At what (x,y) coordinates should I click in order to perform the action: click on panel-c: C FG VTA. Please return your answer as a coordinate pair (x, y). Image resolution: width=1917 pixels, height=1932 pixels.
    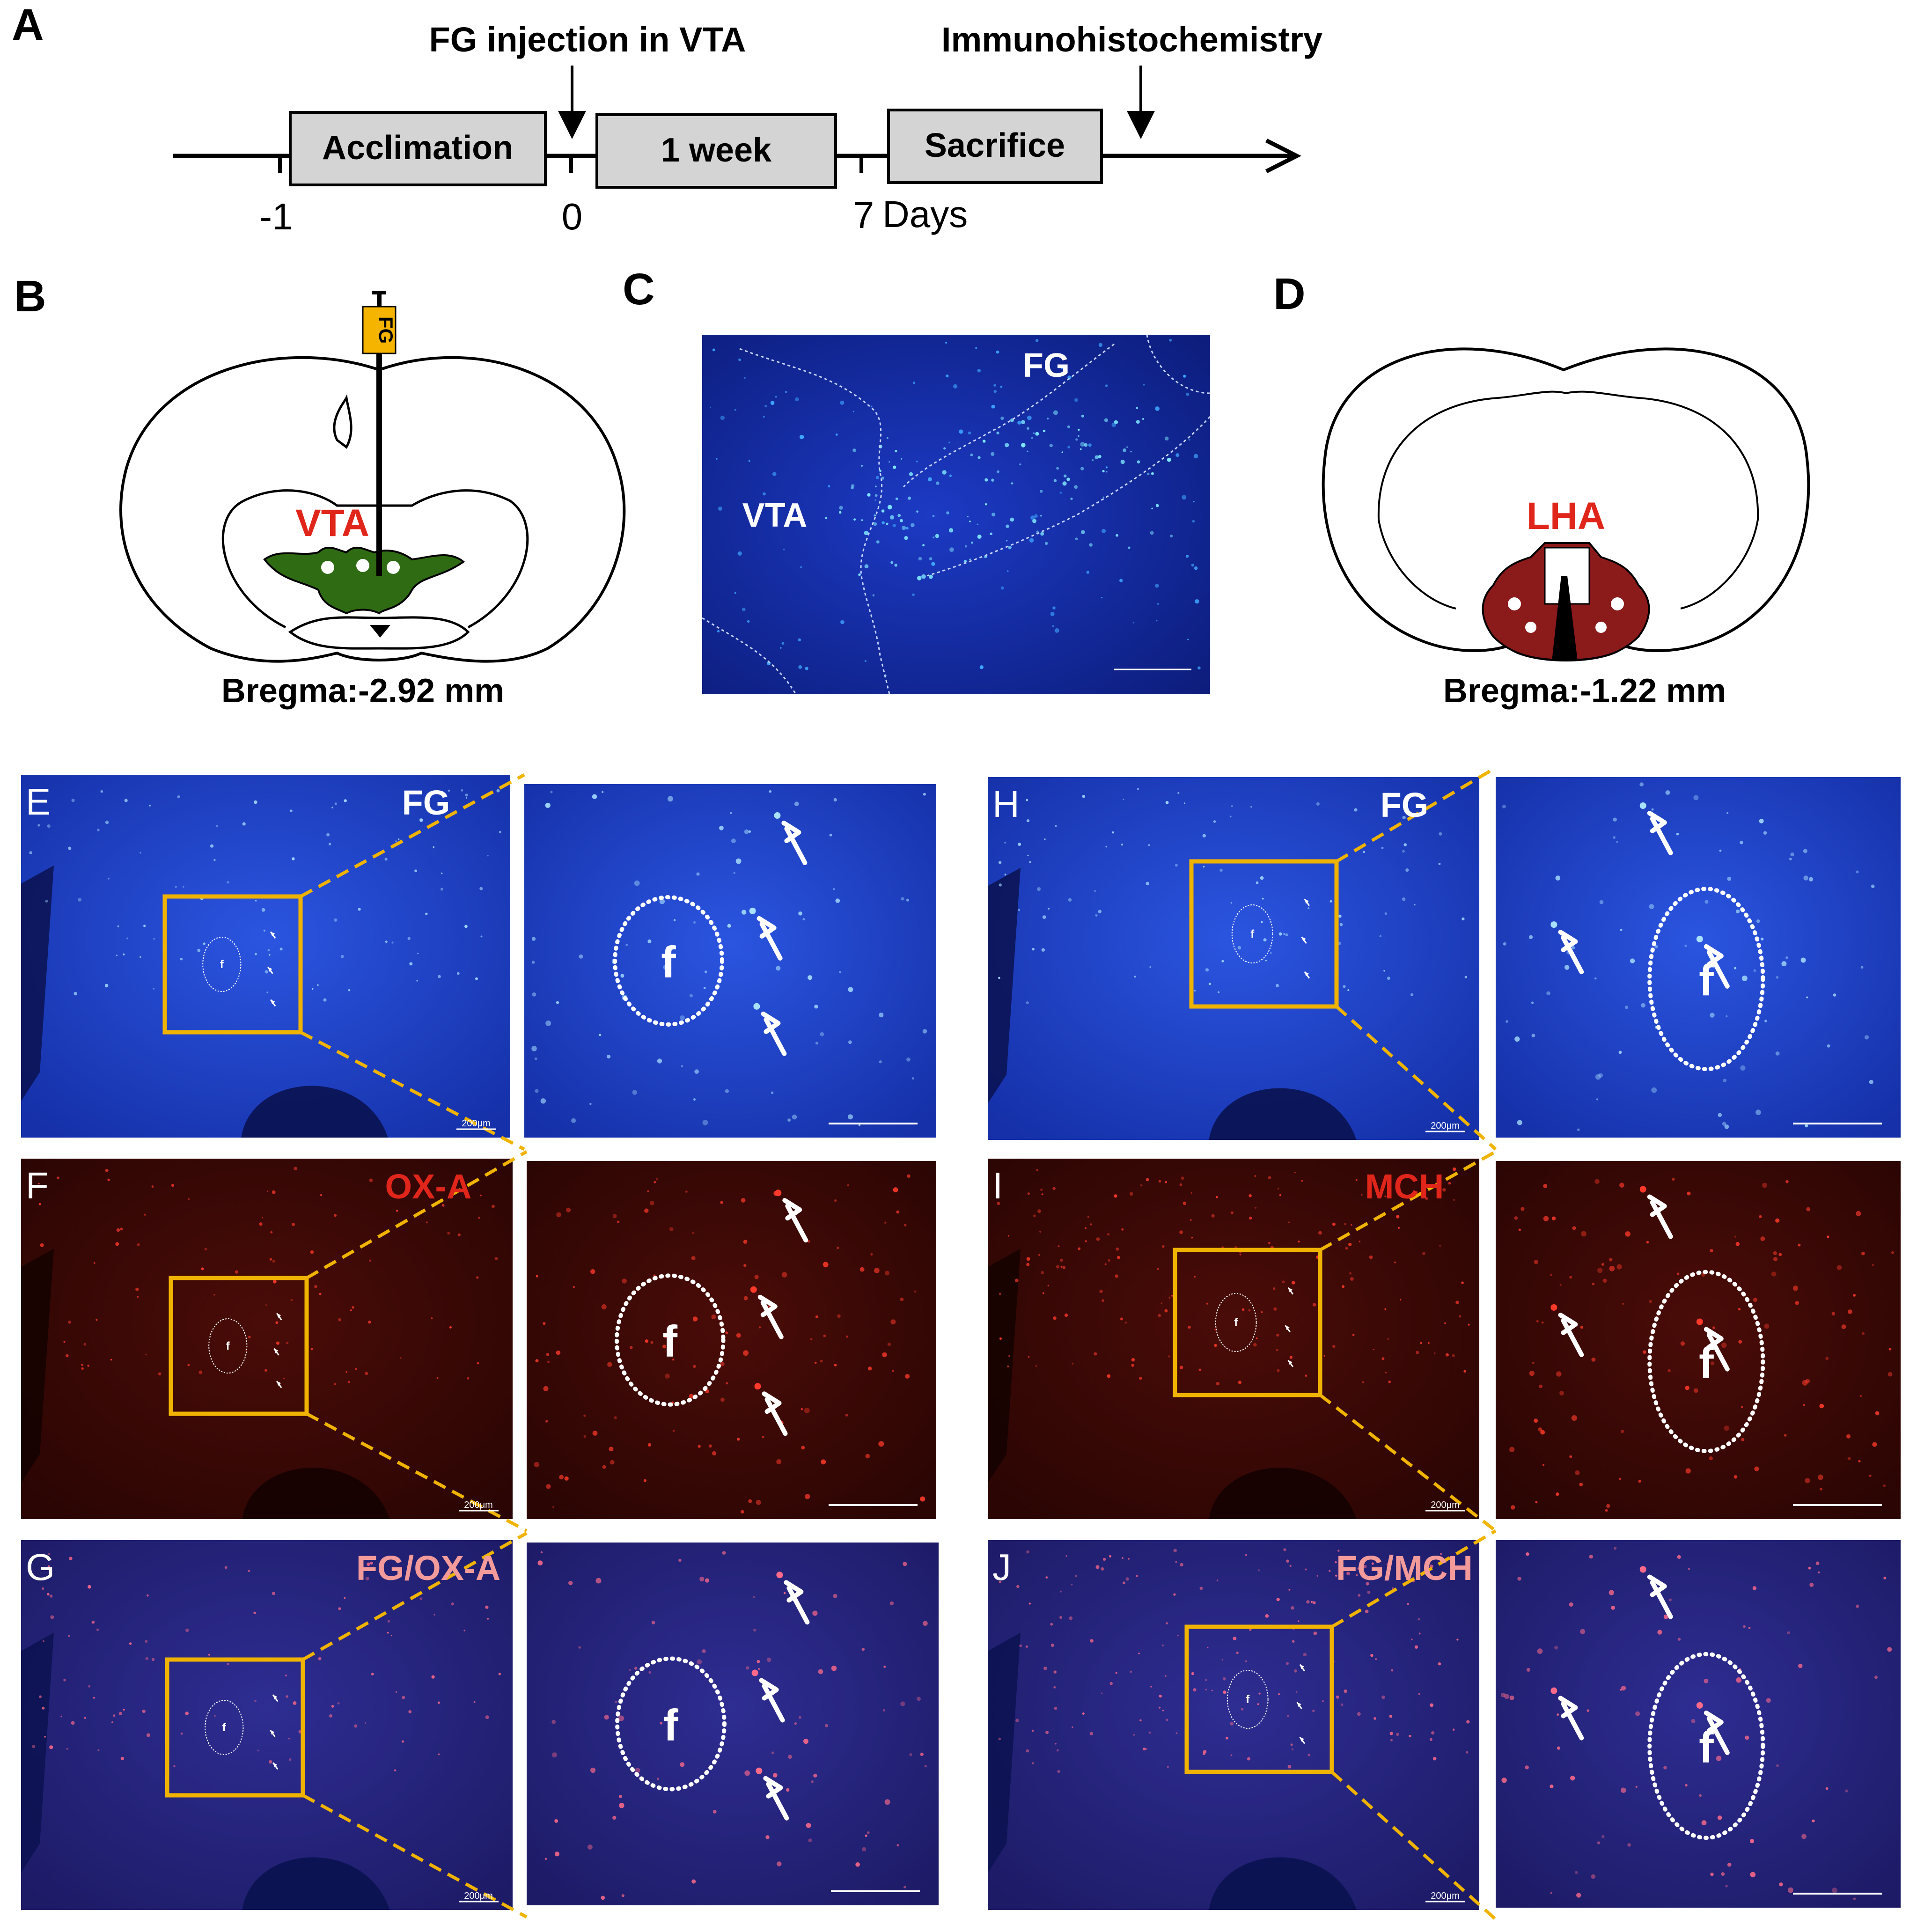
    Looking at the image, I should click on (917, 479).